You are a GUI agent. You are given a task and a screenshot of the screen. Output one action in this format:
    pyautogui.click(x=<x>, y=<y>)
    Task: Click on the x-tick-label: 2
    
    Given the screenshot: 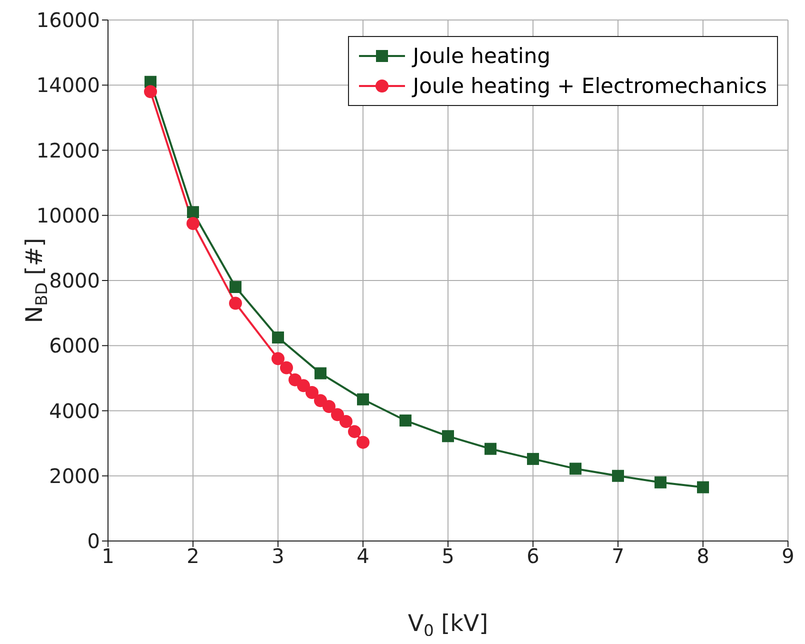 What is the action you would take?
    pyautogui.click(x=193, y=556)
    